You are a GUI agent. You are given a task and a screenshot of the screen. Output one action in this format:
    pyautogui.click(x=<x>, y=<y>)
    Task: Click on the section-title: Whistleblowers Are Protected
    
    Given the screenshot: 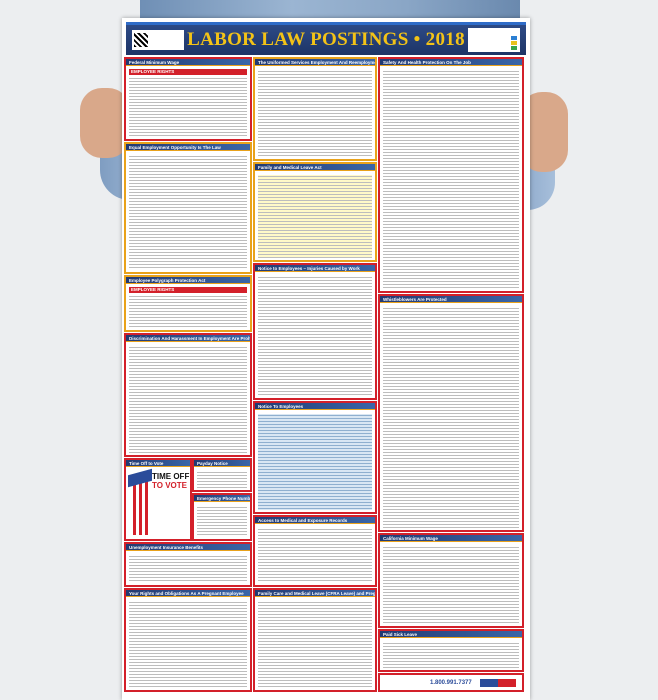 What is the action you would take?
    pyautogui.click(x=451, y=299)
    